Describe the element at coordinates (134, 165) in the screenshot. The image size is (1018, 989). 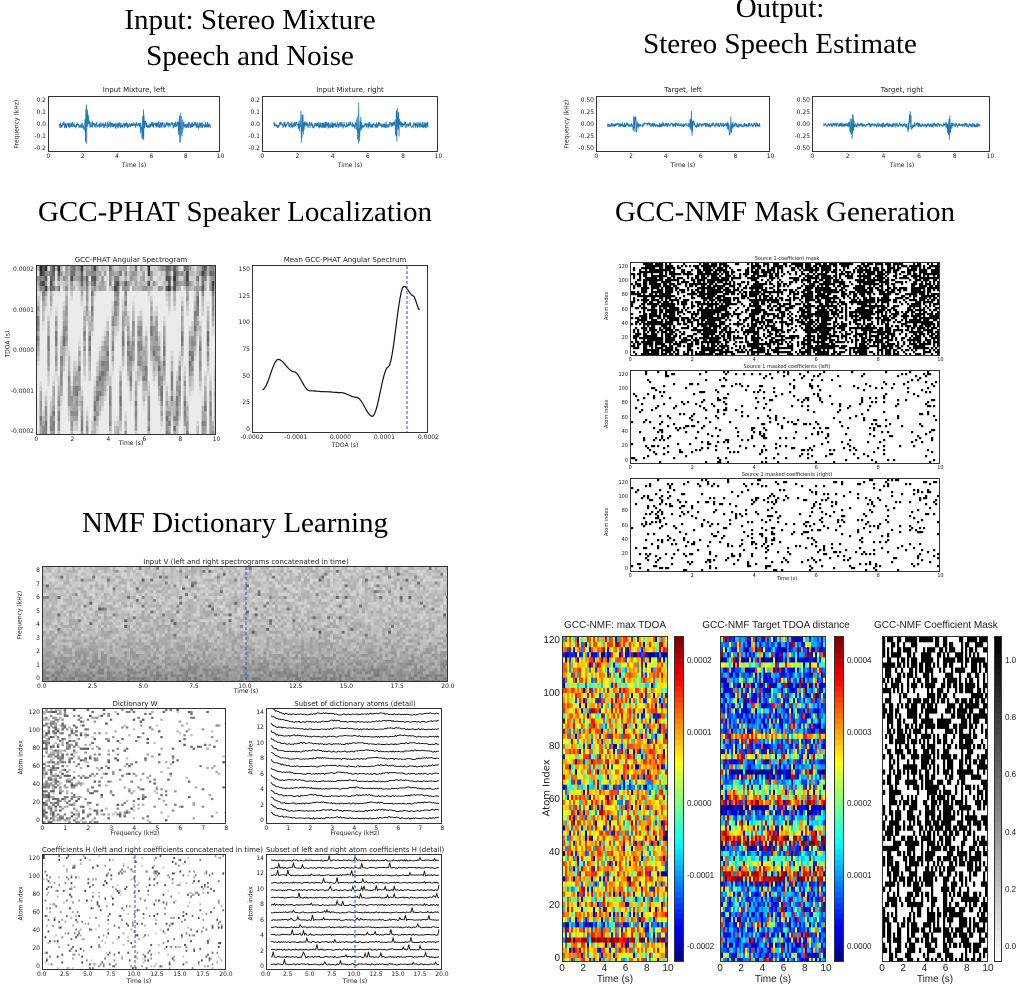
I see `x-axis-label: Time (s)` at that location.